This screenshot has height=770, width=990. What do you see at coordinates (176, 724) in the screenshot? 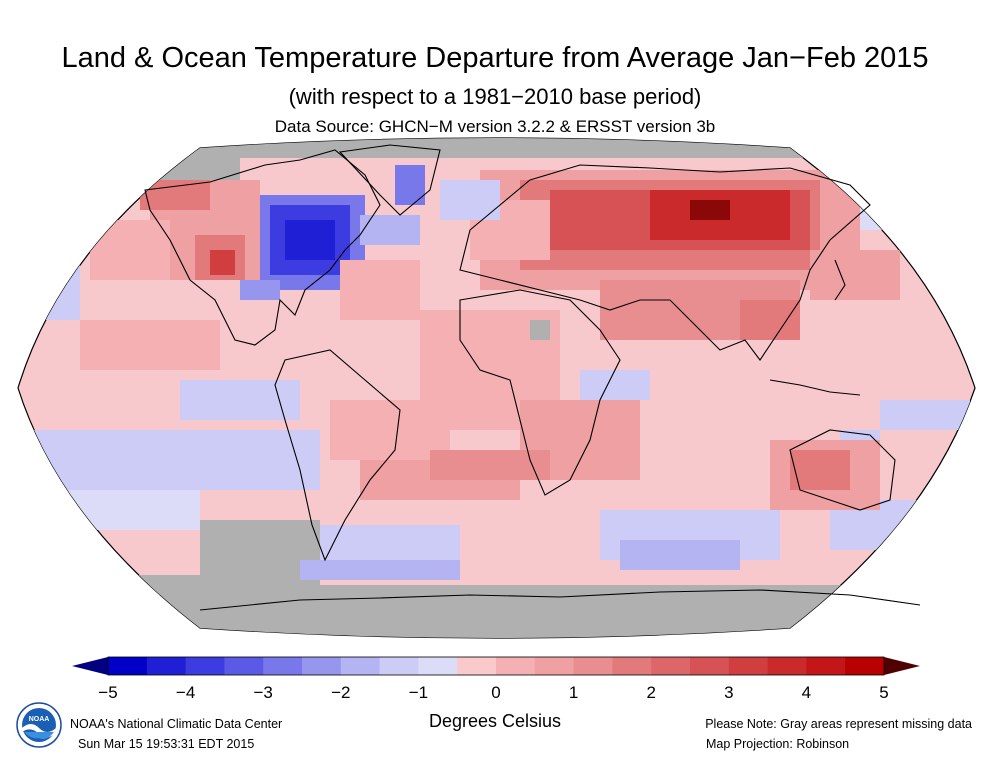
I see `org-label: NOAA's National Climatic Data Center` at bounding box center [176, 724].